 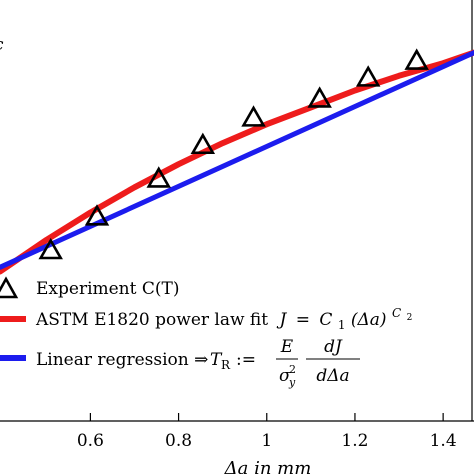 I want to click on formula-dda: dΔa, so click(x=332, y=376).